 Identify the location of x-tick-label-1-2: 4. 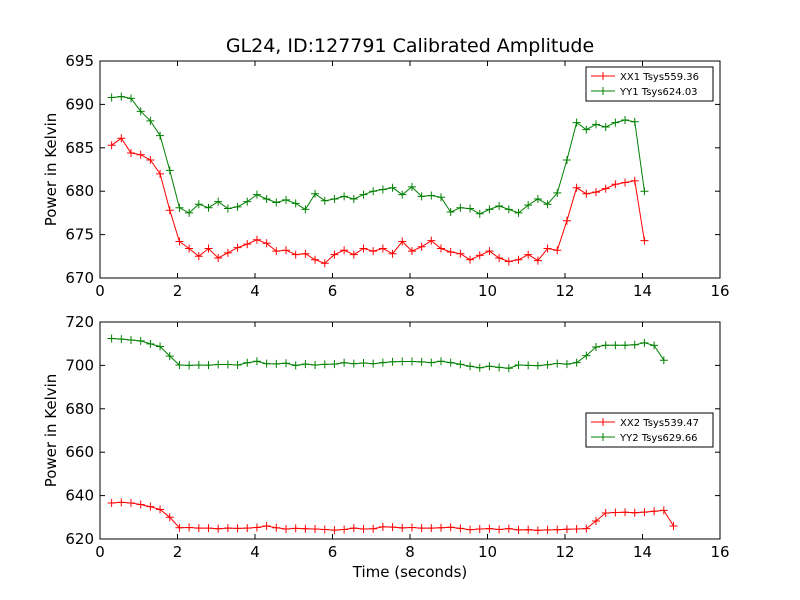
(255, 552).